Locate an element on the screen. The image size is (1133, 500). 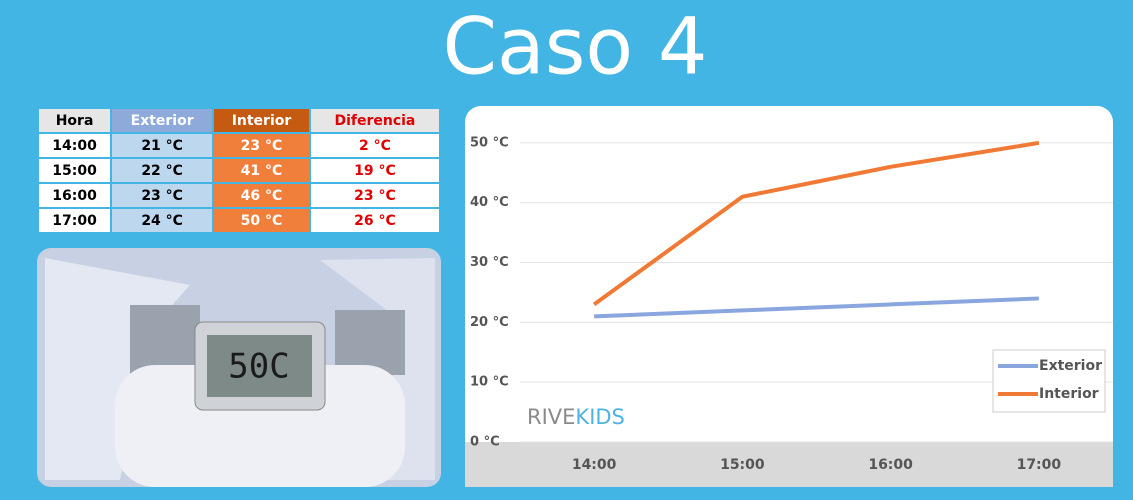
cell: 26 °C is located at coordinates (375, 220).